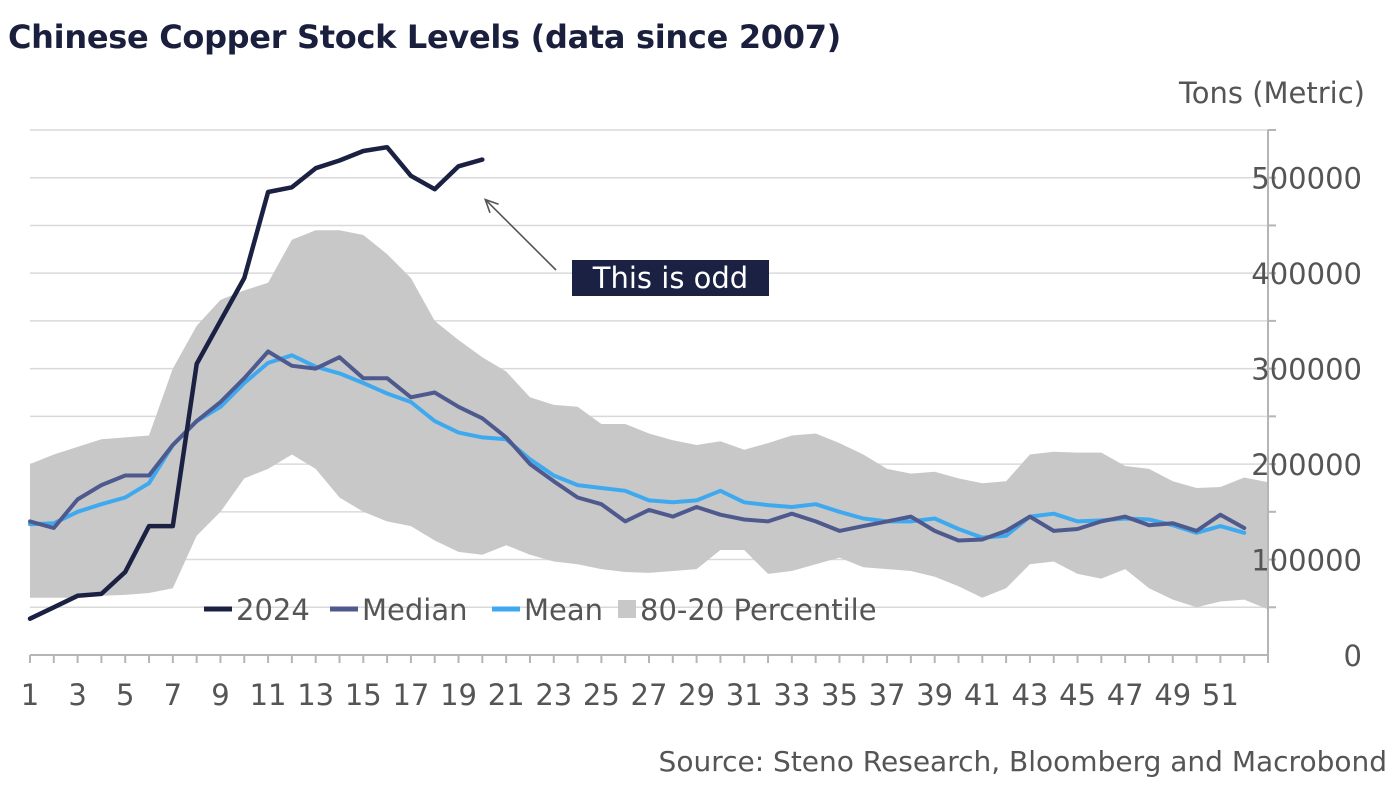 This screenshot has height=788, width=1399. I want to click on y-axis-unit-label: Tons (Metric), so click(1271, 93).